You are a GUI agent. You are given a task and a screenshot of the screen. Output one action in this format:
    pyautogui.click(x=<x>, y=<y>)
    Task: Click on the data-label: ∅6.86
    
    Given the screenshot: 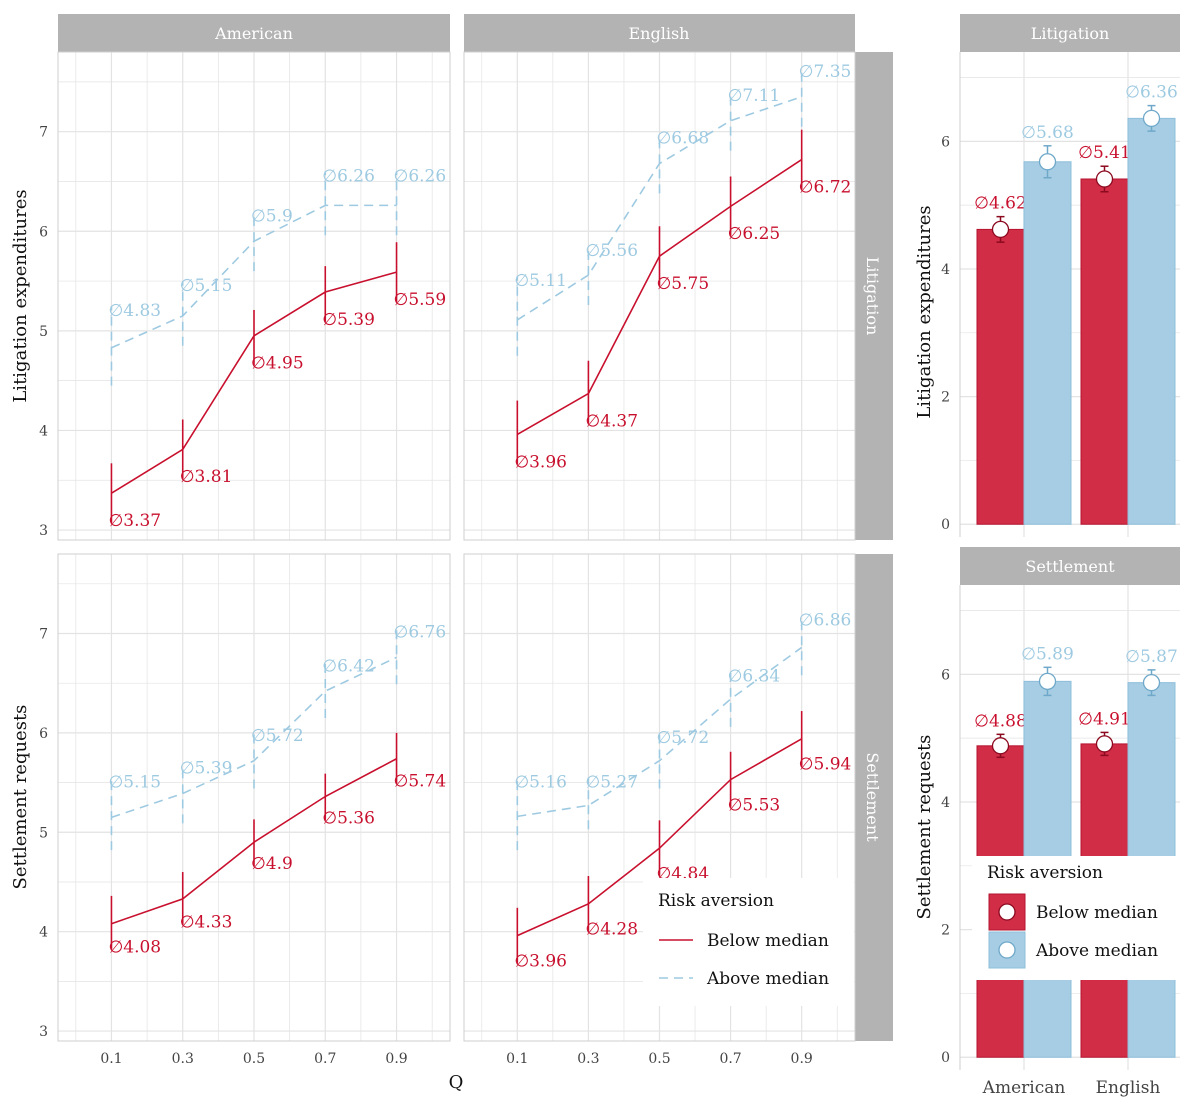 What is the action you would take?
    pyautogui.click(x=825, y=621)
    